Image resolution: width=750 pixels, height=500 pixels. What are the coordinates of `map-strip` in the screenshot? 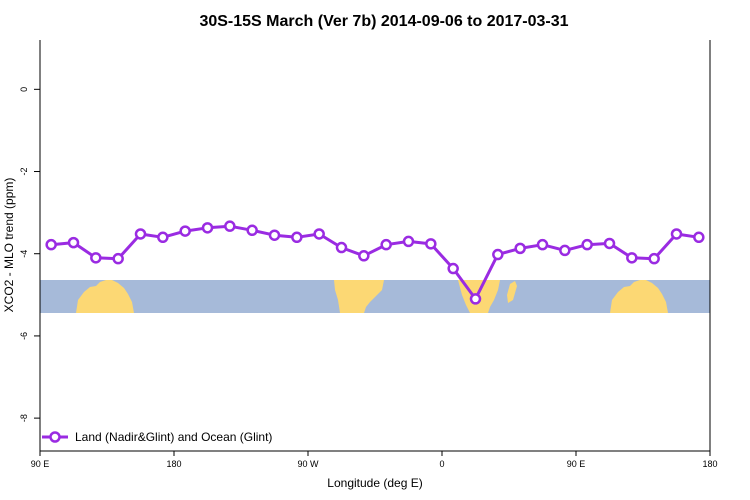 It's located at (375, 296).